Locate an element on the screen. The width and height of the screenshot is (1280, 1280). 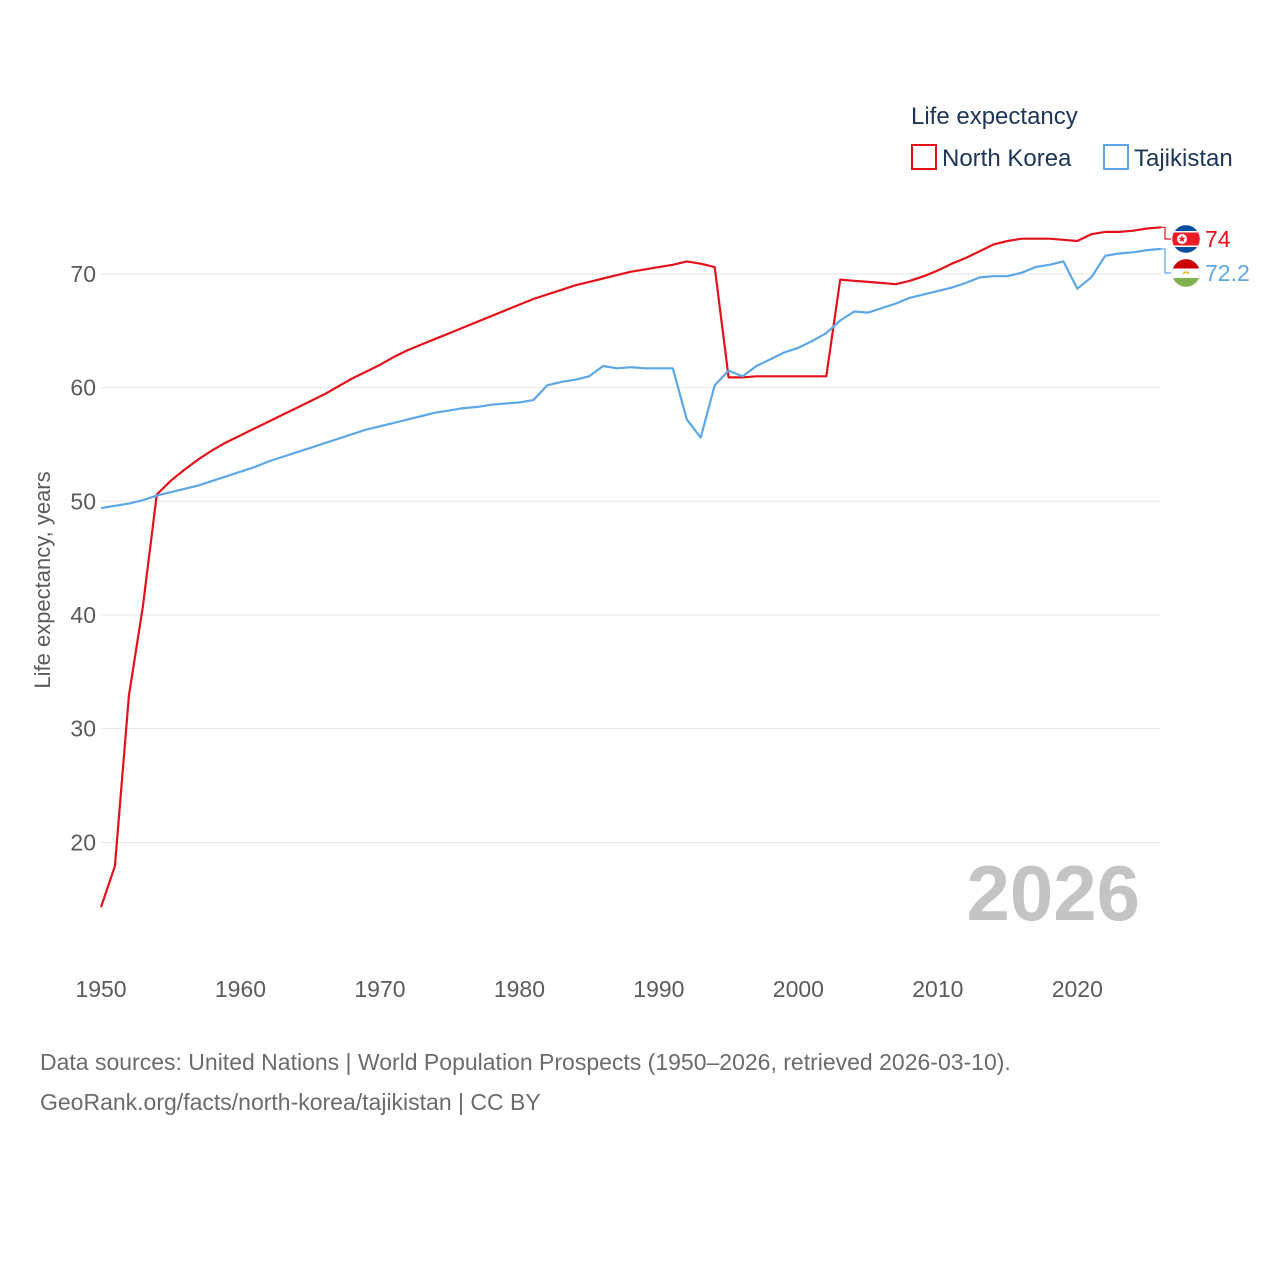
y-tick-label-70: 70 is located at coordinates (83, 274).